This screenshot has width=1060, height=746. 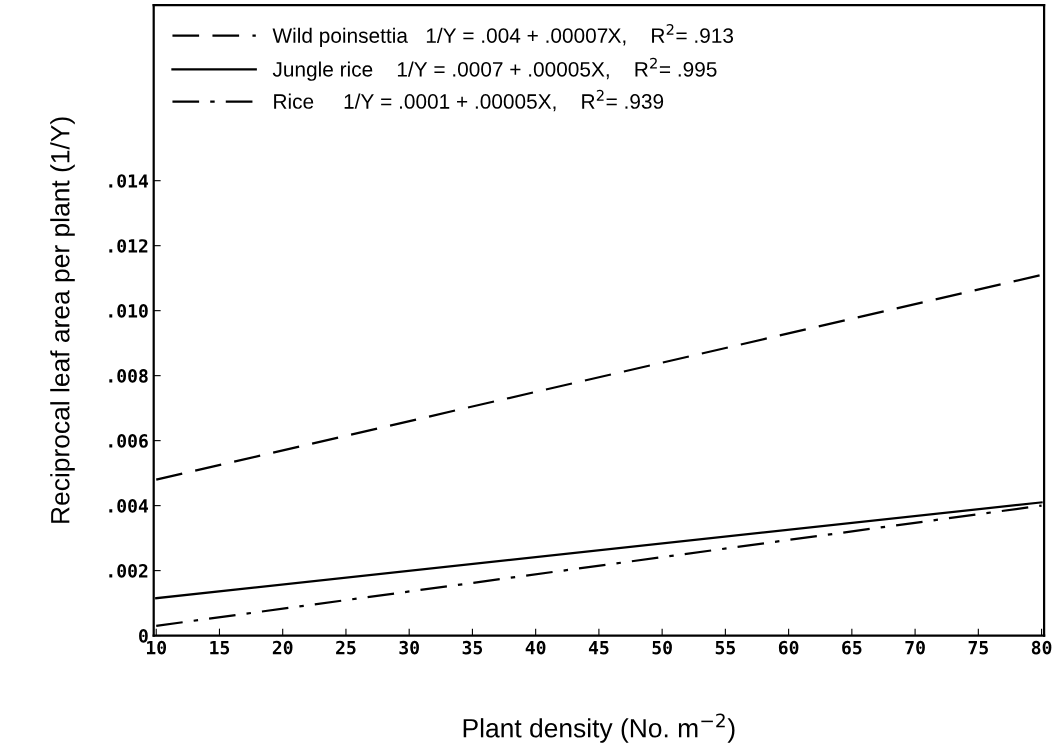 I want to click on y-tick-label: 0, so click(x=143, y=636).